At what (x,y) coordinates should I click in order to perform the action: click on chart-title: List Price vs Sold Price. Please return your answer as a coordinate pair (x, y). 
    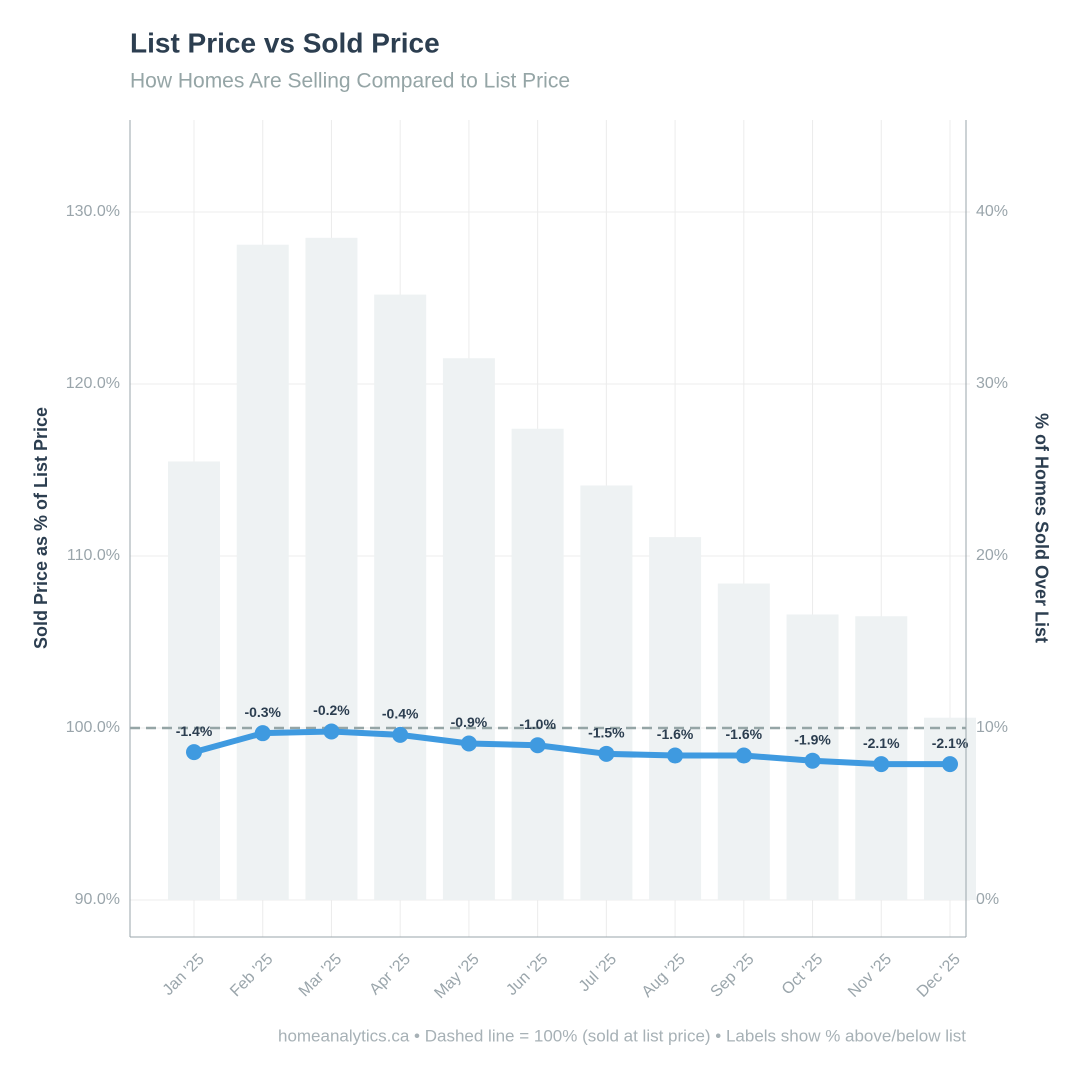
    Looking at the image, I should click on (285, 42).